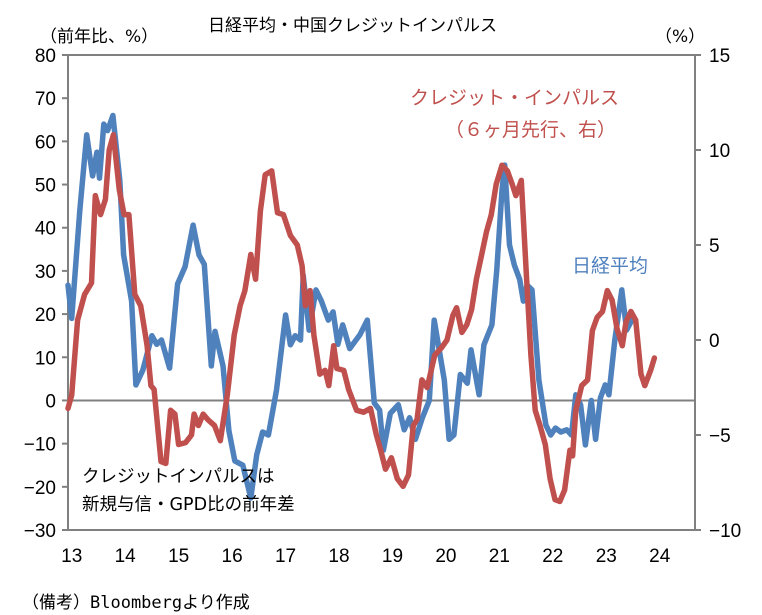 This screenshot has height=615, width=762. Describe the element at coordinates (499, 556) in the screenshot. I see `x-tick-label: 21` at that location.